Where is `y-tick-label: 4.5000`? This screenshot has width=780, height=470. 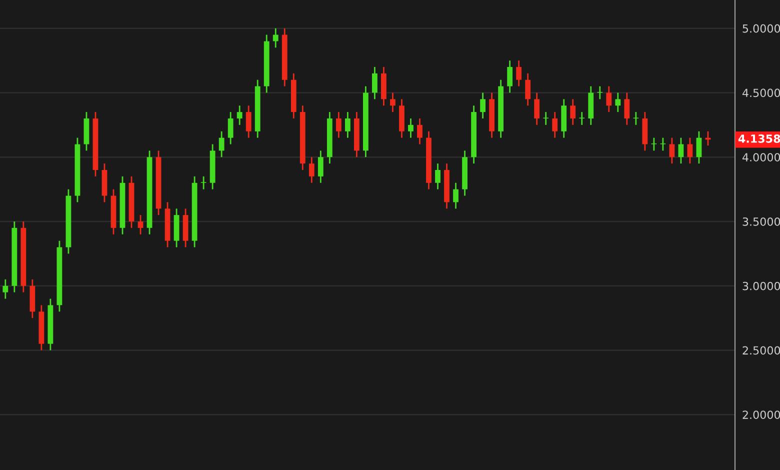 y-tick-label: 4.5000 is located at coordinates (761, 93).